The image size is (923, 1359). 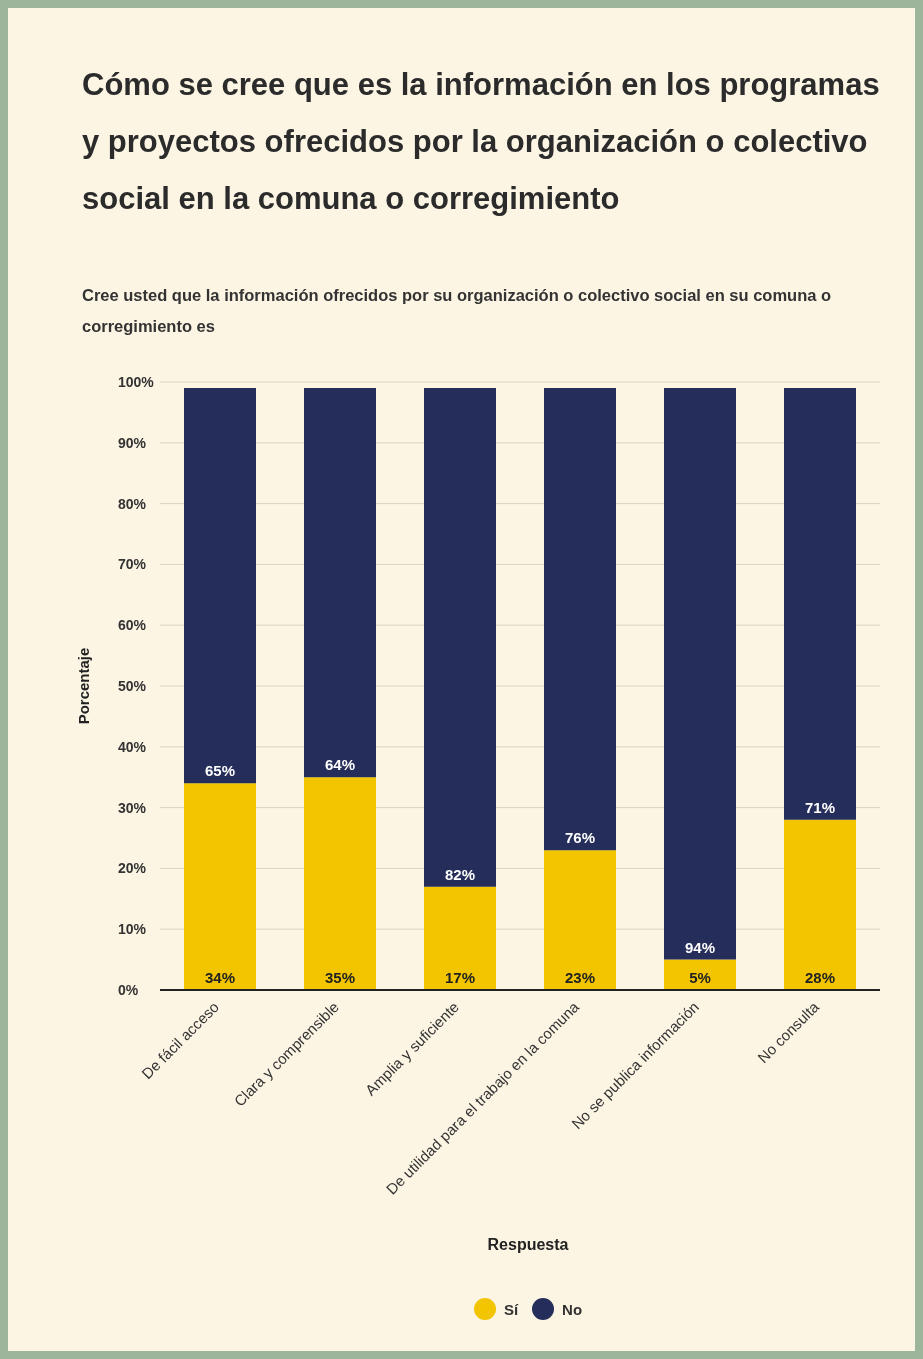 What do you see at coordinates (84, 686) in the screenshot?
I see `y-axis-title: Porcentaje` at bounding box center [84, 686].